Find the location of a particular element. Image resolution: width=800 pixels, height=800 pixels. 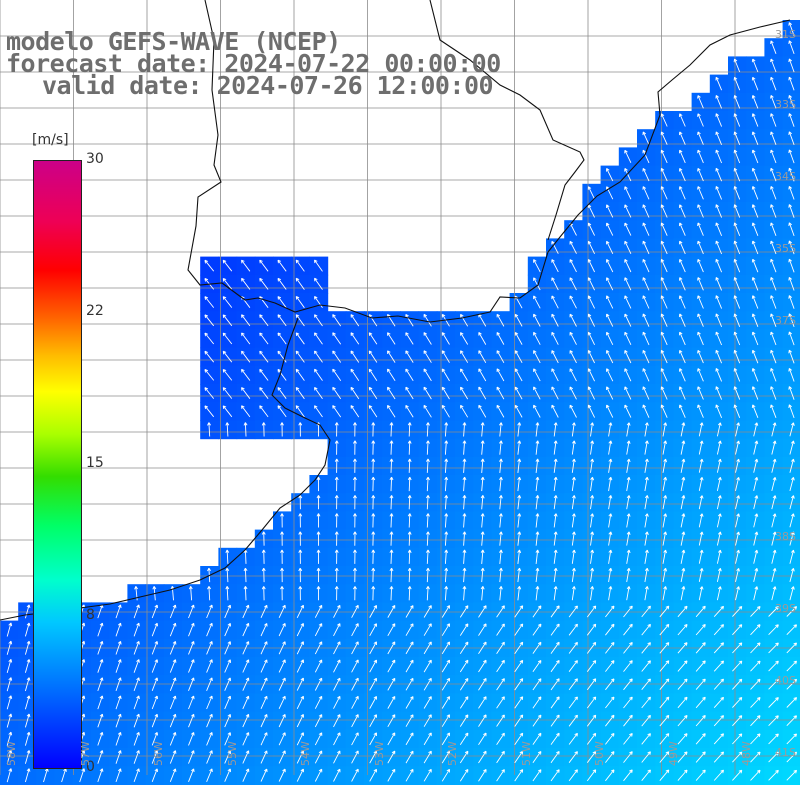

lat-label: 38S is located at coordinates (785, 536).